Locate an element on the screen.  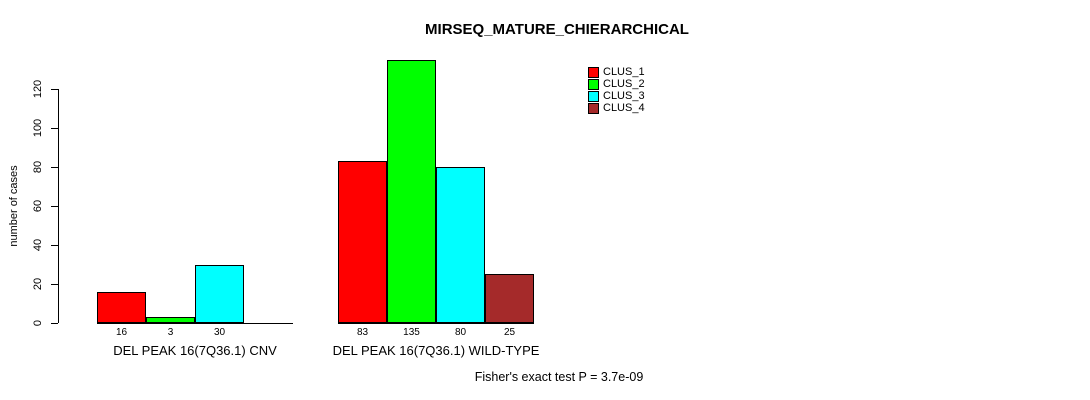
chart-title: MIRSEQ_MATURE_CHIERARCHICAL is located at coordinates (557, 29).